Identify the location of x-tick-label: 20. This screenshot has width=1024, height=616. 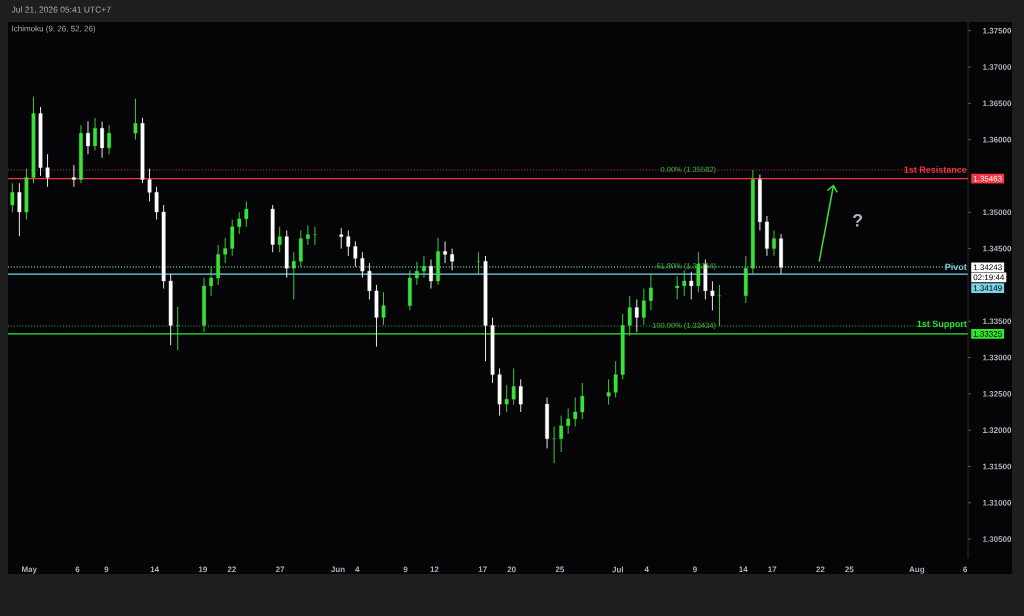
(511, 569).